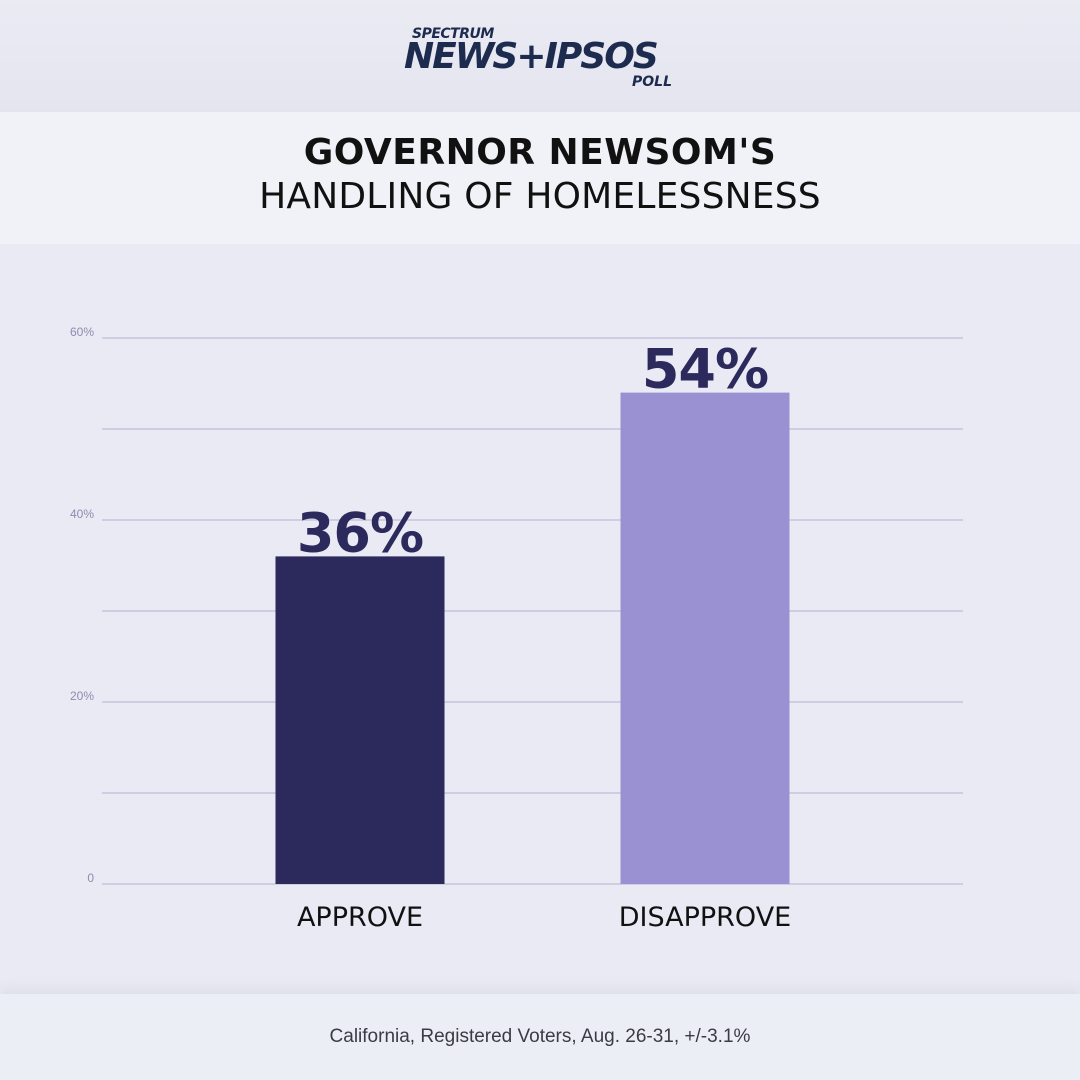 This screenshot has width=1080, height=1080. I want to click on y-tick-label: 40%, so click(82, 514).